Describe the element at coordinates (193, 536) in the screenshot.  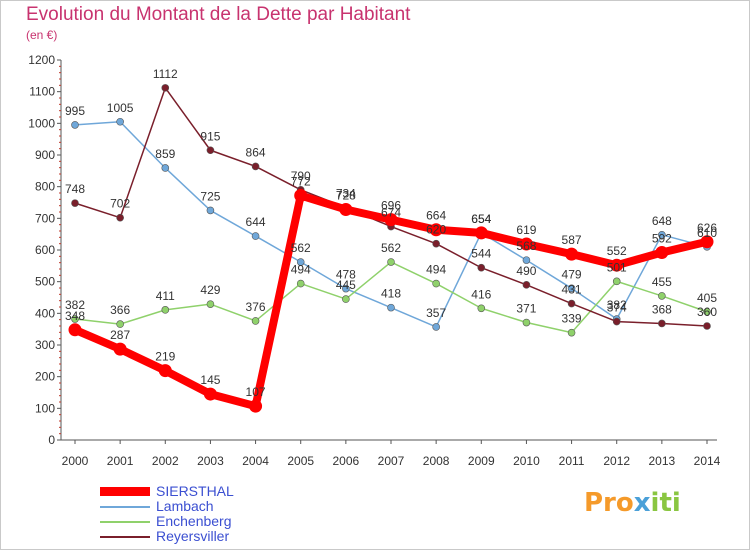
I see `legend-label: Reyersviller` at that location.